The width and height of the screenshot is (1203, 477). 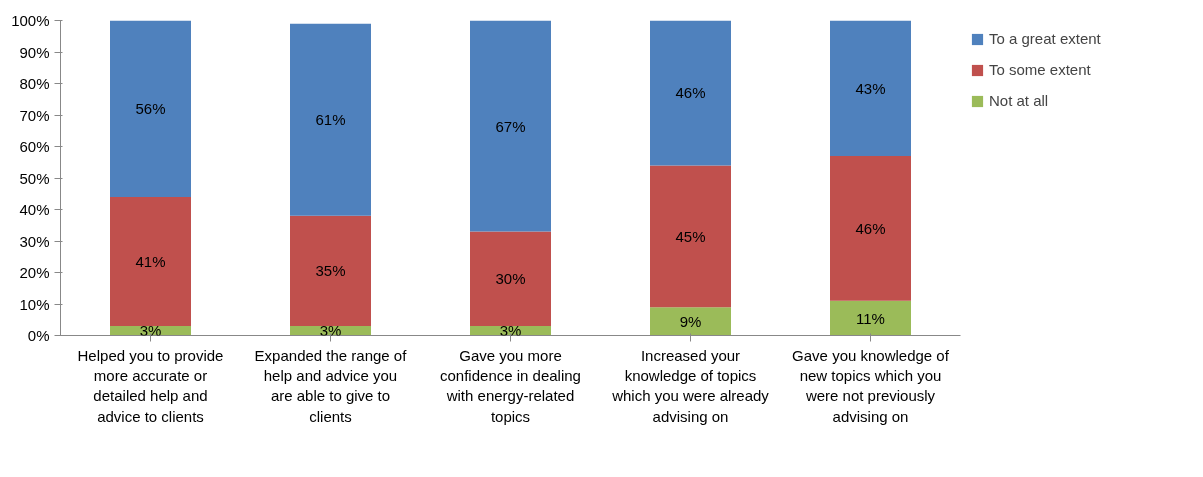 I want to click on x-tick-label: Expanded the range of help and advice you are able to give to clients, so click(x=331, y=385).